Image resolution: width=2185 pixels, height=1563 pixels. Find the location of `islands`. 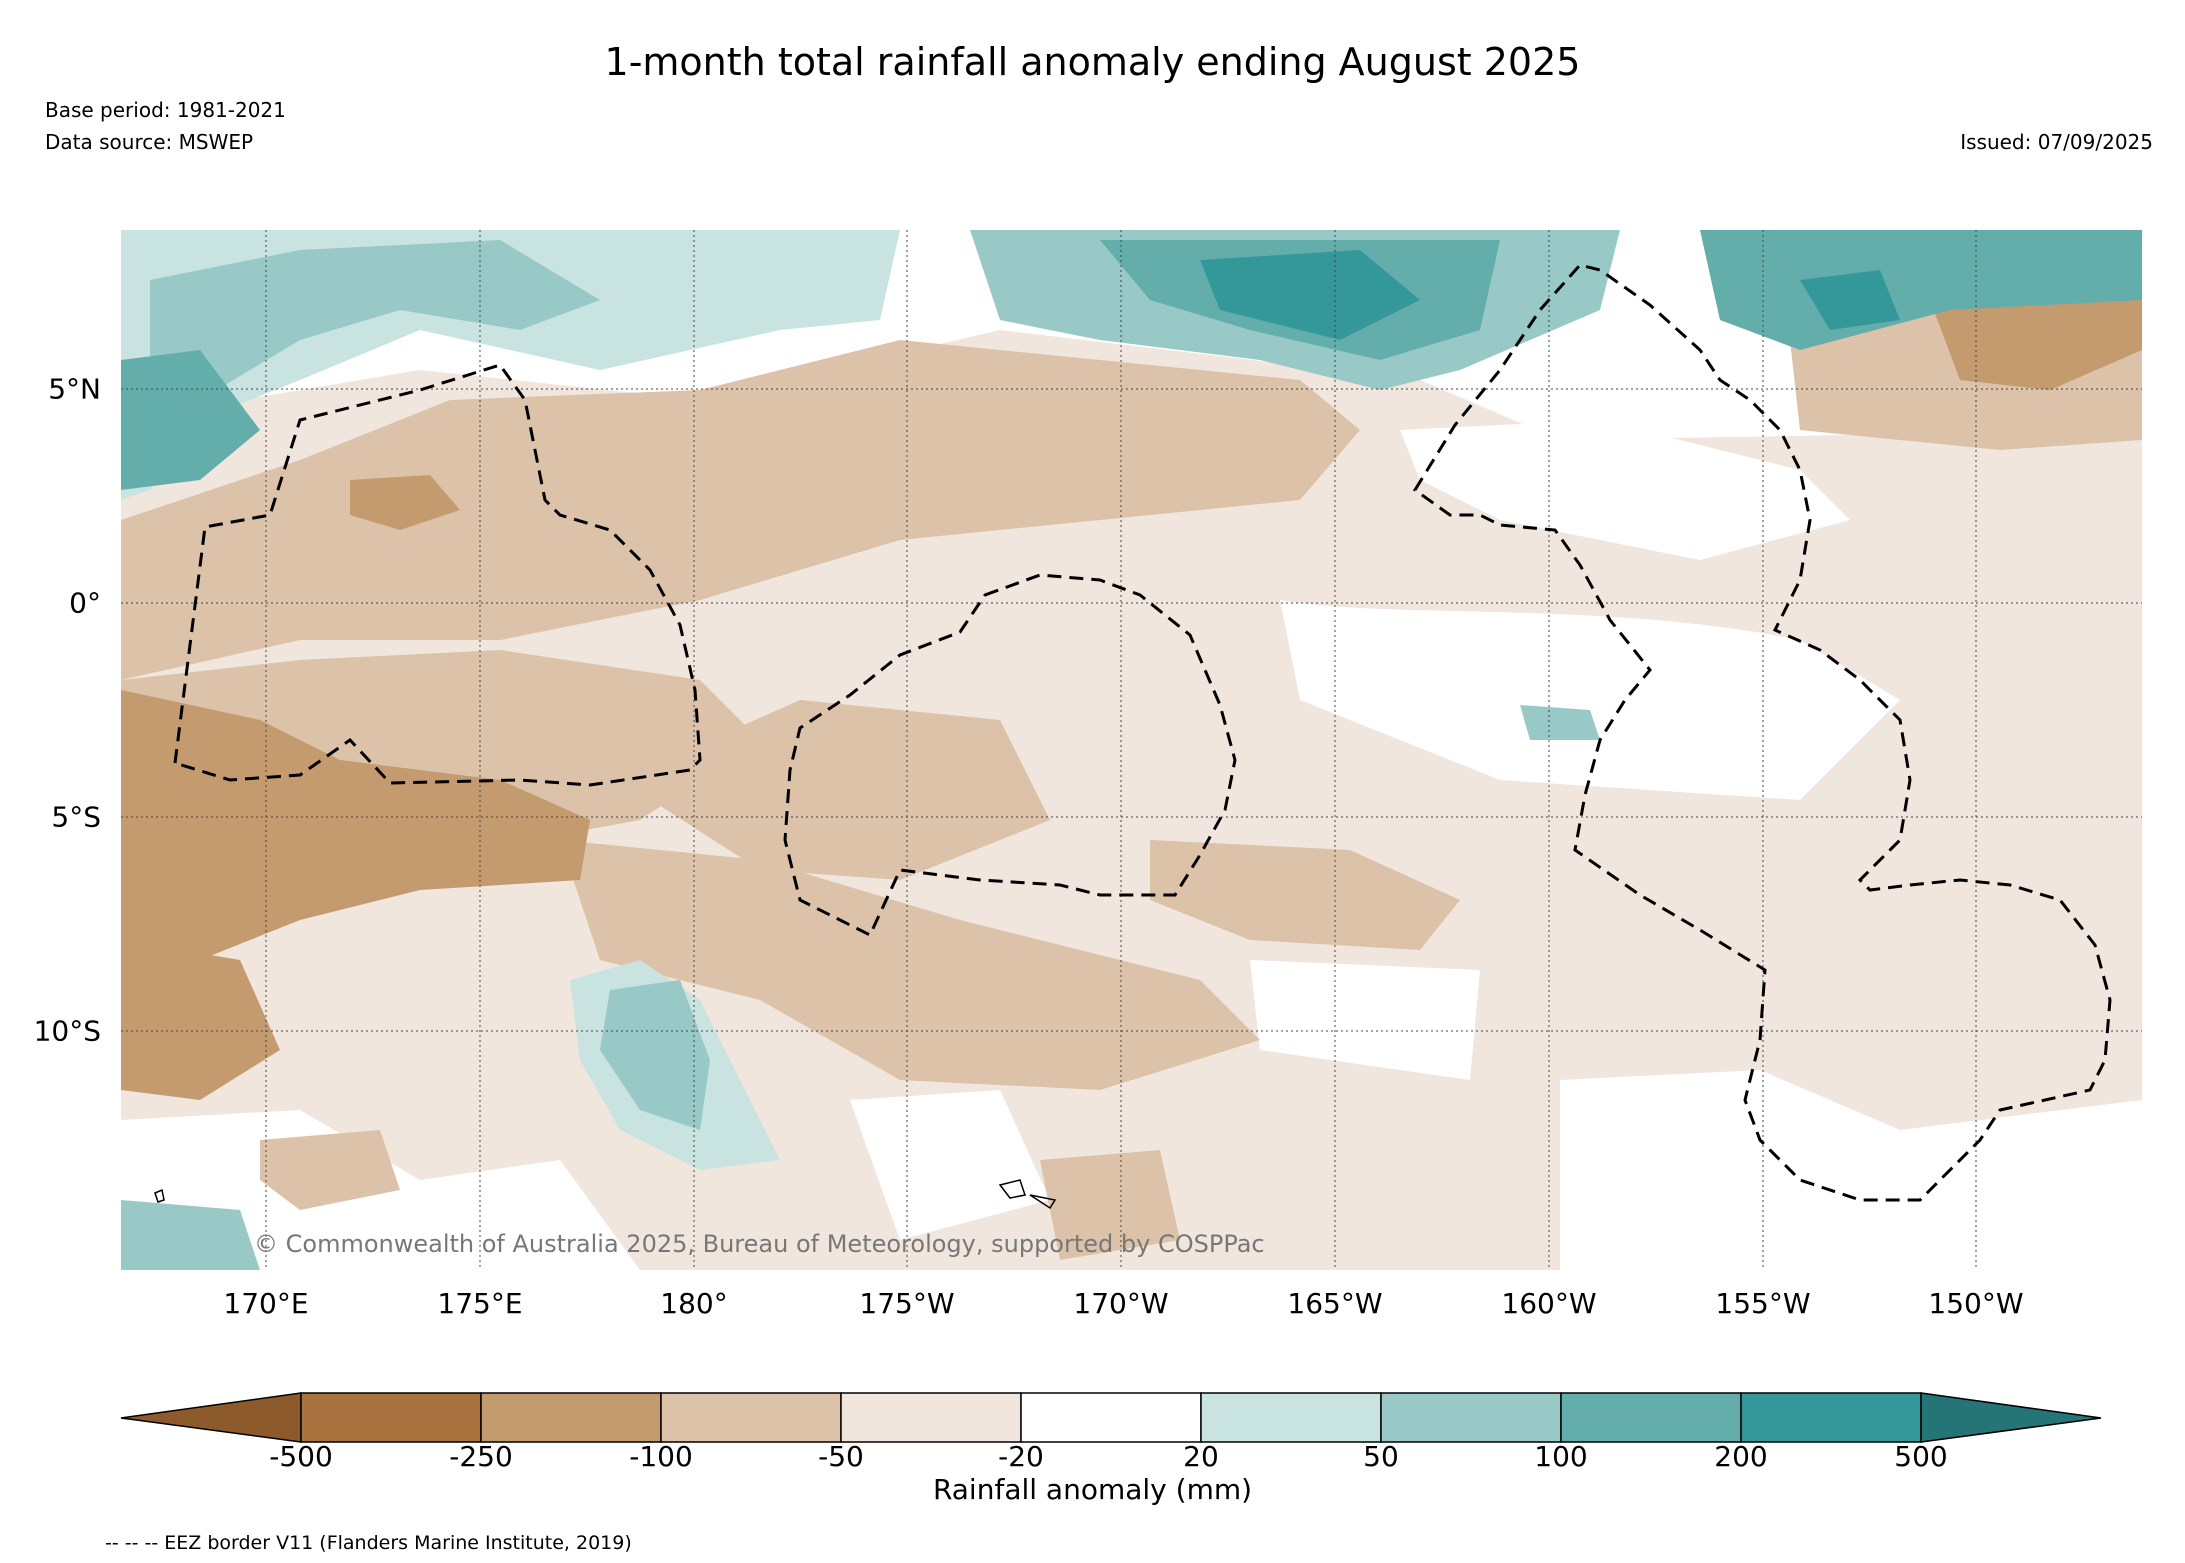

islands is located at coordinates (605, 1194).